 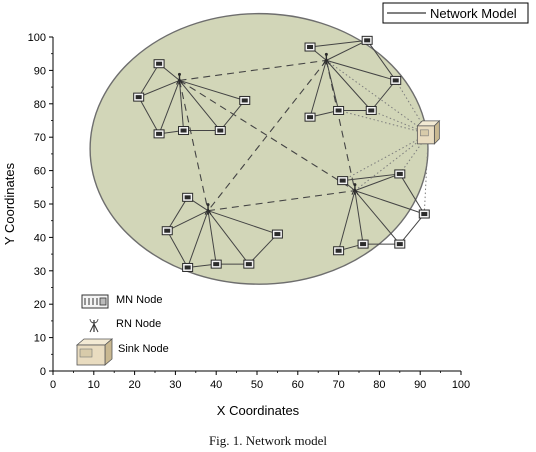 I want to click on y-tick-label: 80, so click(x=40, y=105).